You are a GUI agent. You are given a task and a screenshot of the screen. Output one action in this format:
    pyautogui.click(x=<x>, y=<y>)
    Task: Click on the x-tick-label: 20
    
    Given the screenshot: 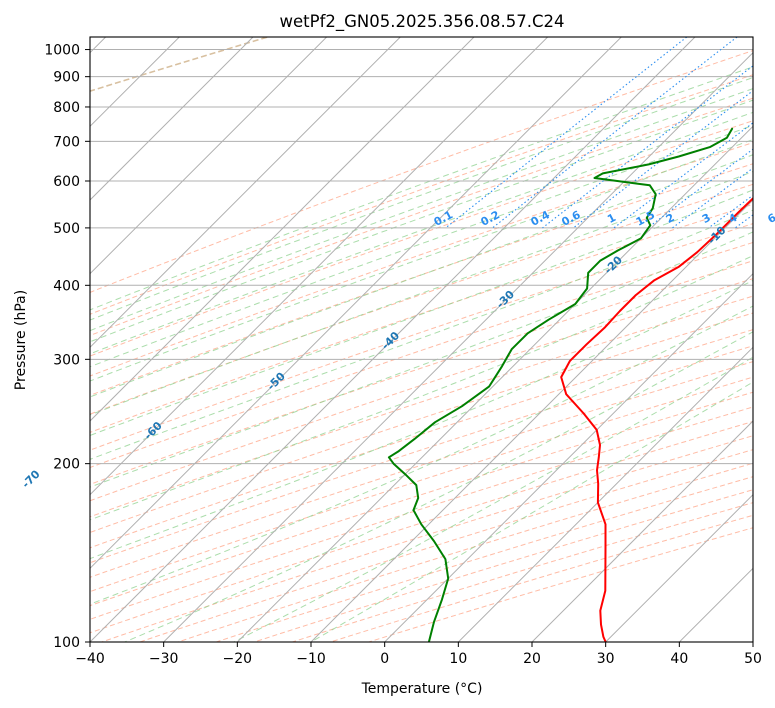 What is the action you would take?
    pyautogui.click(x=532, y=659)
    